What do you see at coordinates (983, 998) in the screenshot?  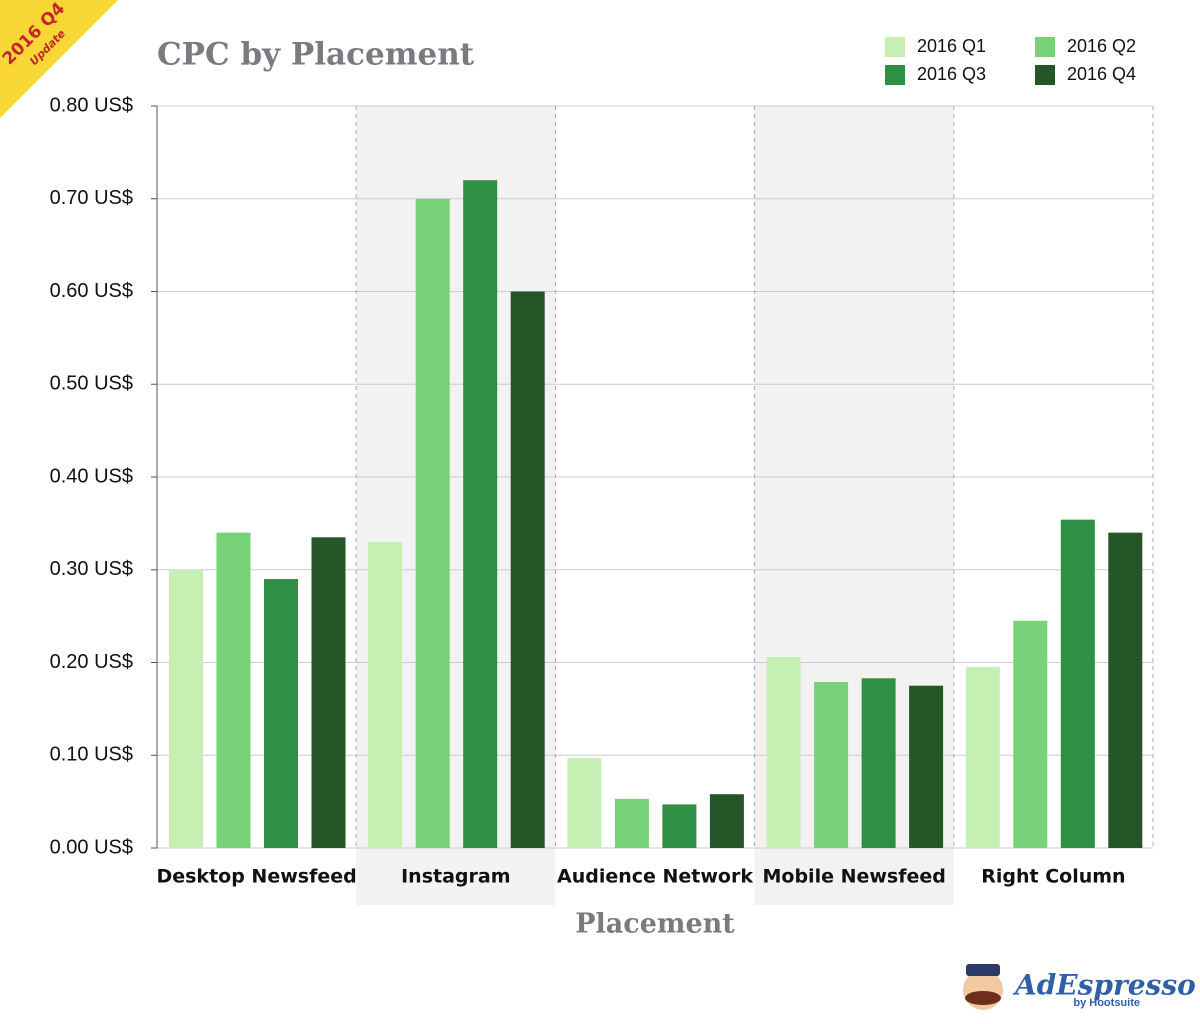 I see `logo-moustache` at bounding box center [983, 998].